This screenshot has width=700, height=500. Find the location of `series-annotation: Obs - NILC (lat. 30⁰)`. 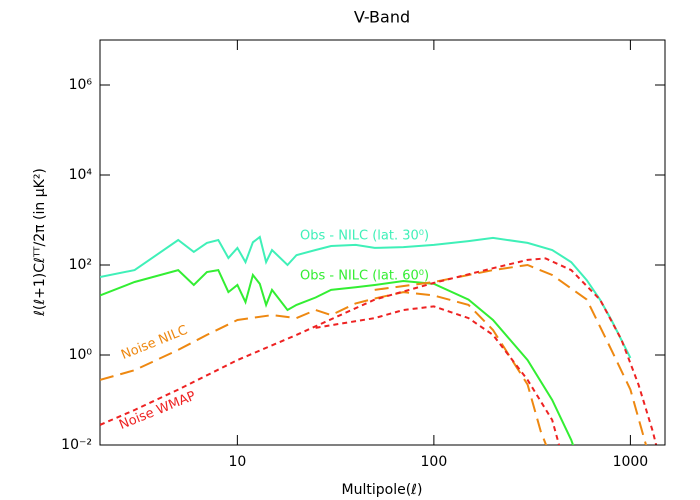

series-annotation: Obs - NILC (lat. 30⁰) is located at coordinates (364, 236).